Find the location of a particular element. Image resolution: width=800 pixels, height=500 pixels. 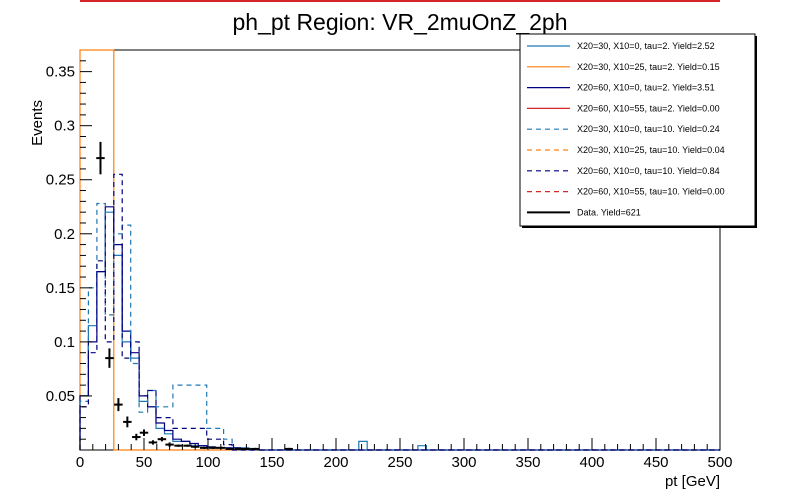

x-tick-label: 50 is located at coordinates (144, 462).